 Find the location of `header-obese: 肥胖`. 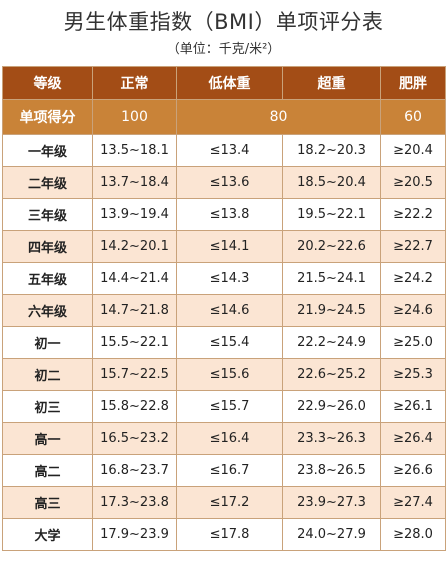

header-obese: 肥胖 is located at coordinates (413, 83).